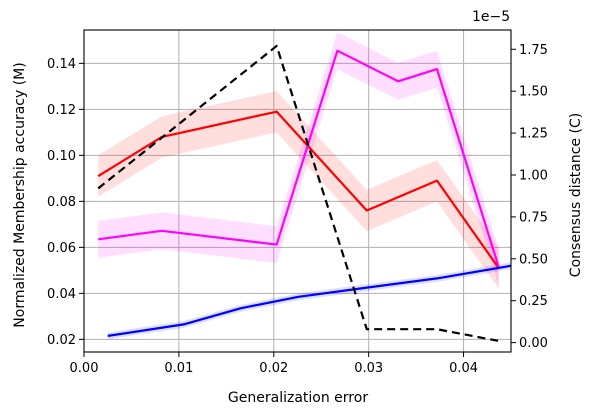  What do you see at coordinates (529, 197) in the screenshot?
I see `y-right-axis-ticks: 0.00 0.25 0.50 0.75 1.00 1.25 1.50 1.75` at bounding box center [529, 197].